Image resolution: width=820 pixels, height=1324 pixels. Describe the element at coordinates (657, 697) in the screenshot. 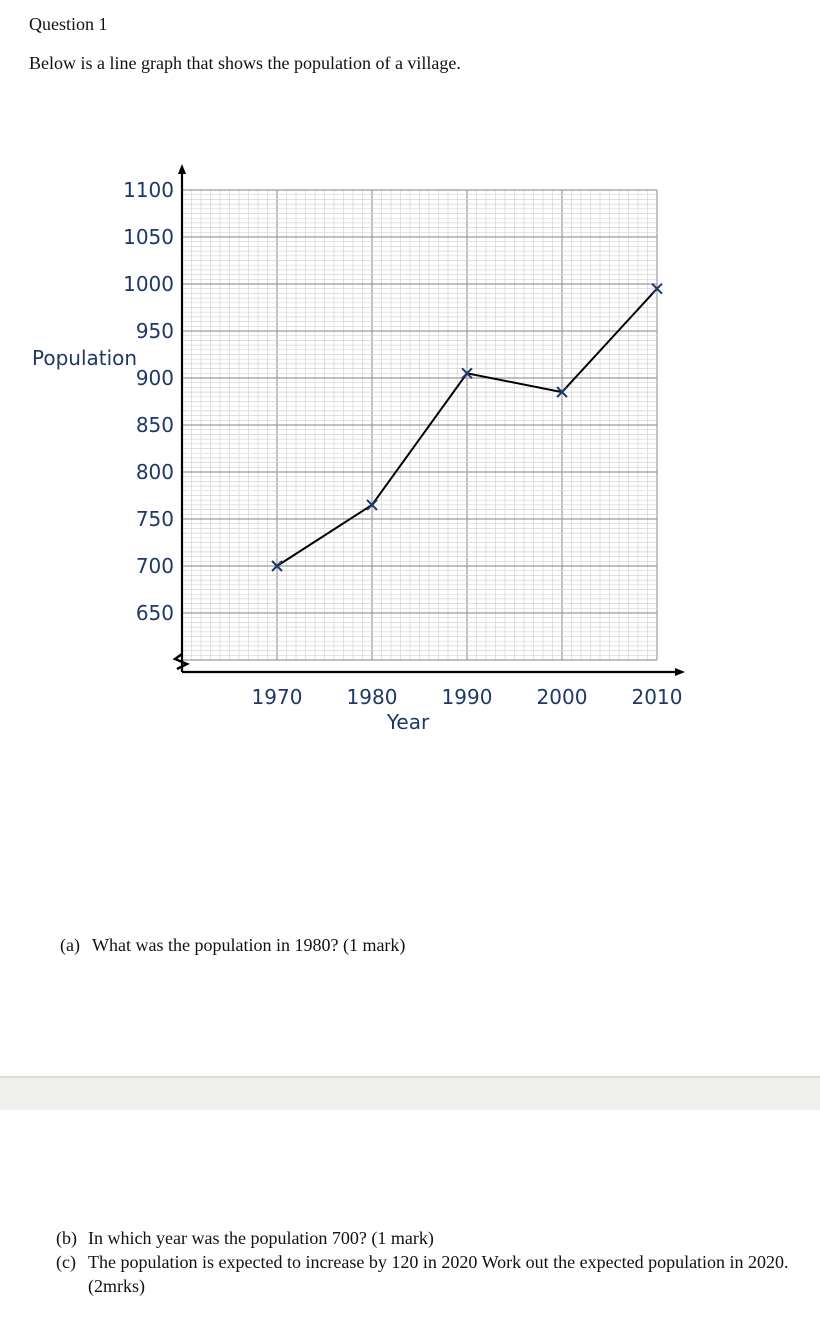

I see `x-tick-label: 2010` at that location.